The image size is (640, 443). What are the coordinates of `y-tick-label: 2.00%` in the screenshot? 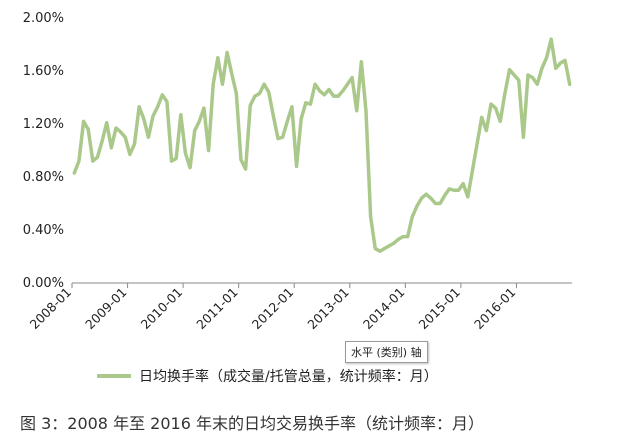 It's located at (43, 18).